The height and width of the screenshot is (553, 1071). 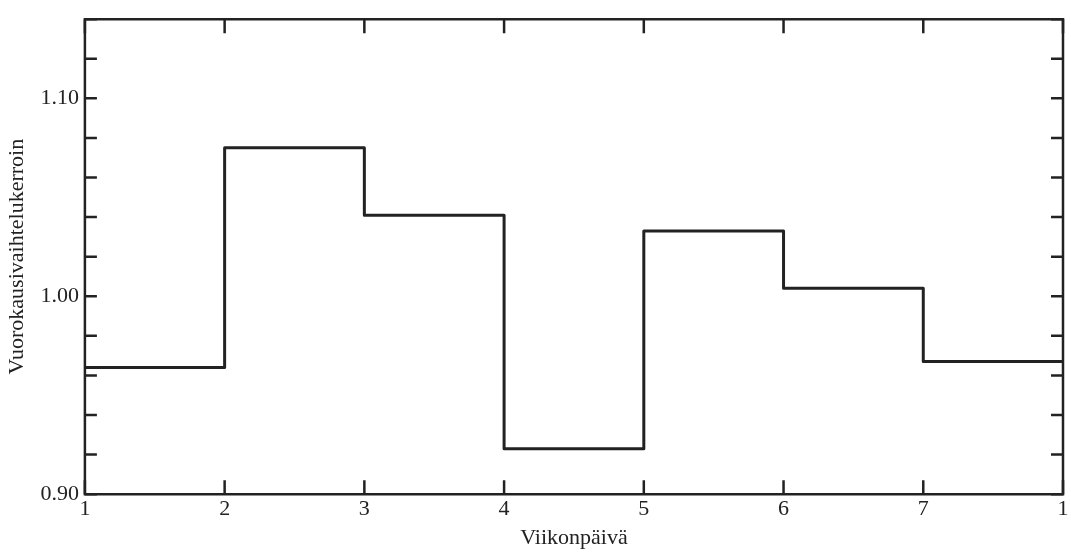 What do you see at coordinates (15, 256) in the screenshot?
I see `y-axis-title: Vuorokausivaihtelukerroin` at bounding box center [15, 256].